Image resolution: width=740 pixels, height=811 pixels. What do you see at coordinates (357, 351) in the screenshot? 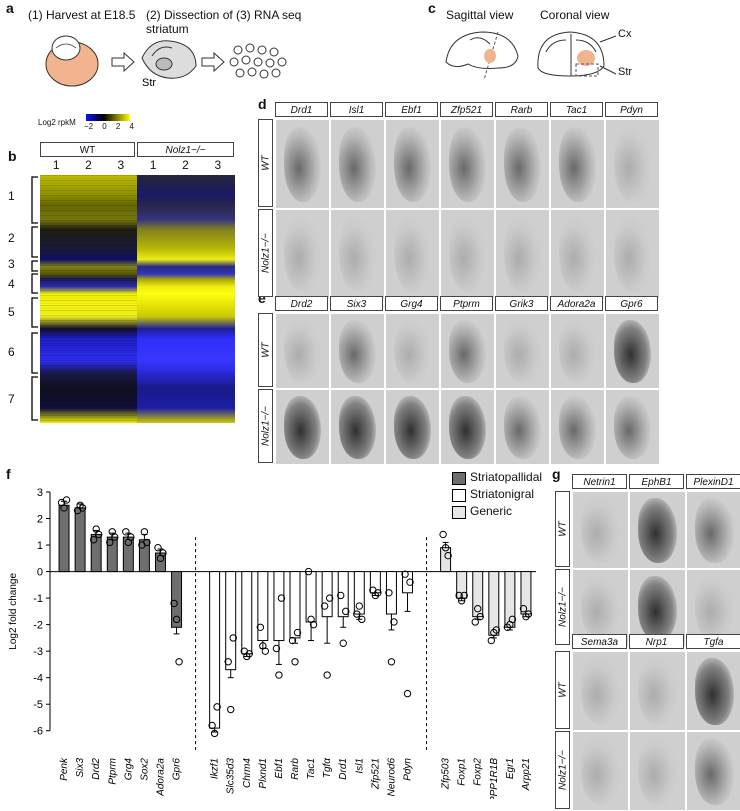
I see `ish-image-six3-wt` at bounding box center [357, 351].